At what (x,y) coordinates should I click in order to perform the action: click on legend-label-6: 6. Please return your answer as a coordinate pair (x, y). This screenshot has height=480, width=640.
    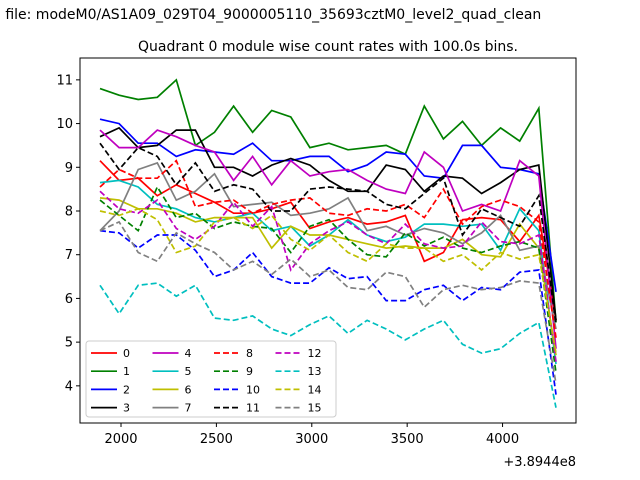
    Looking at the image, I should click on (188, 389).